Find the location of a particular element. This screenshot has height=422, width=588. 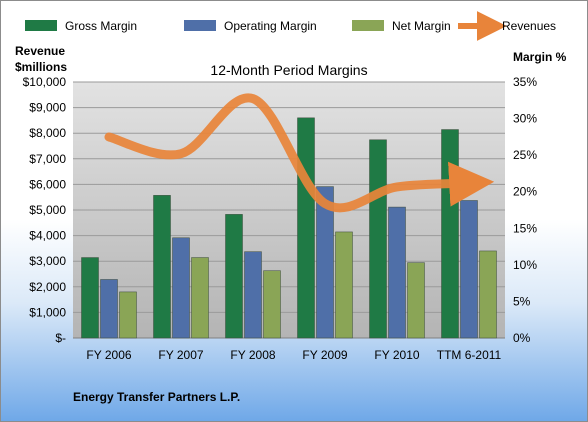

left-tick-label: $2,000 is located at coordinates (47, 287).